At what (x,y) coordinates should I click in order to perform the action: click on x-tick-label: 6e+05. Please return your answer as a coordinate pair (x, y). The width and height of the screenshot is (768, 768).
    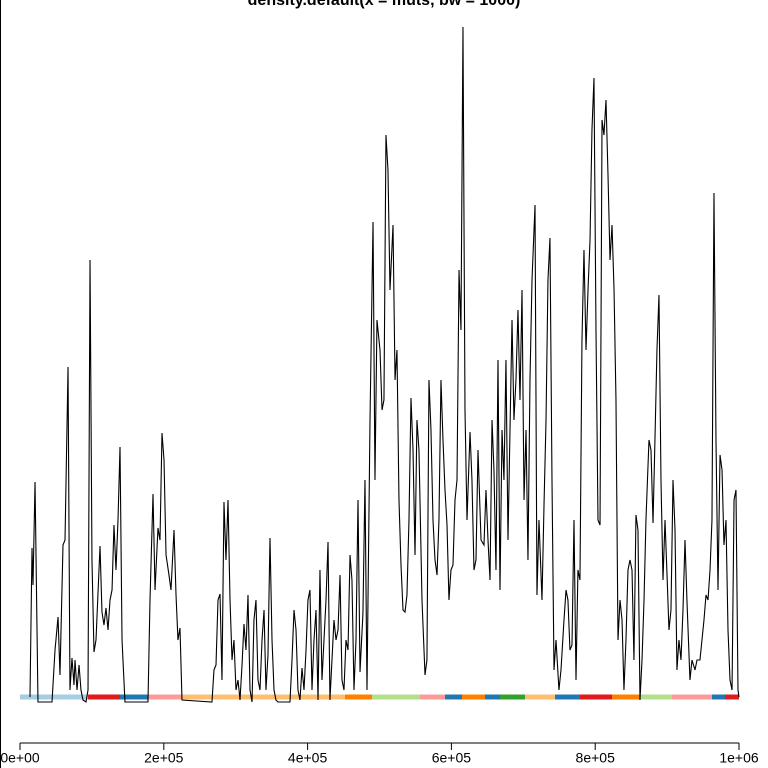
    Looking at the image, I should click on (452, 758).